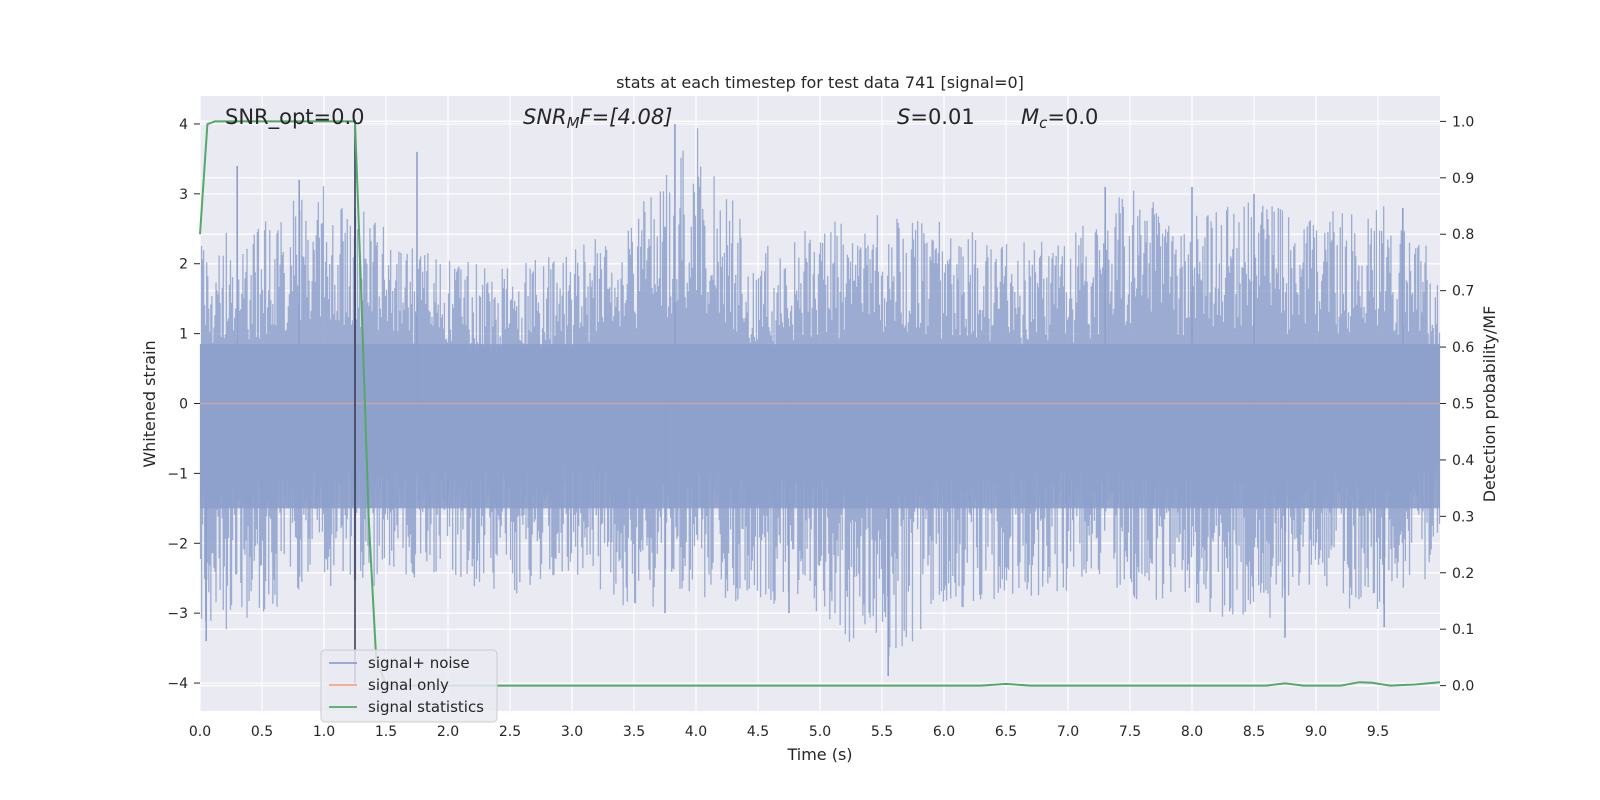  I want to click on x-tick-label: 9.5, so click(1378, 732).